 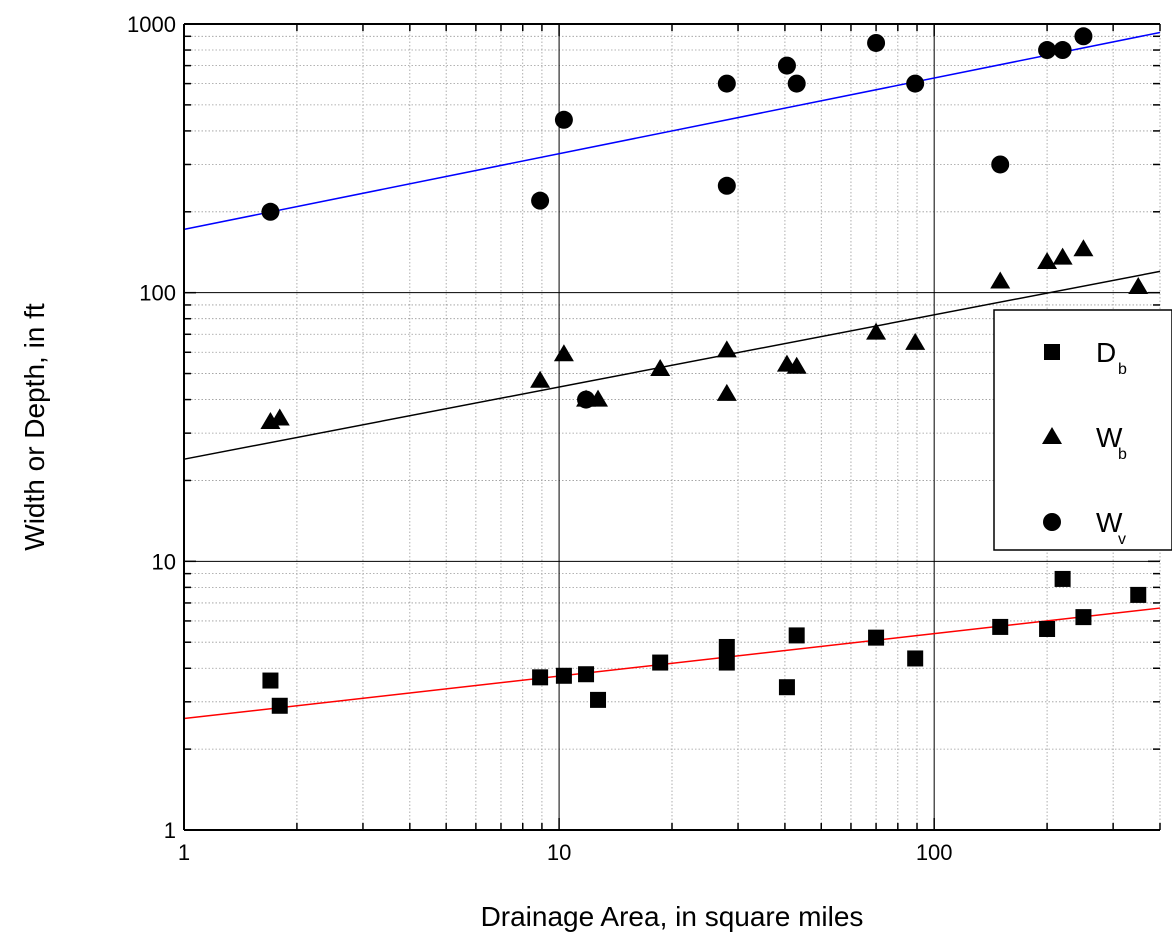 What do you see at coordinates (1084, 527) in the screenshot?
I see `legend-entry-w-v: Wv` at bounding box center [1084, 527].